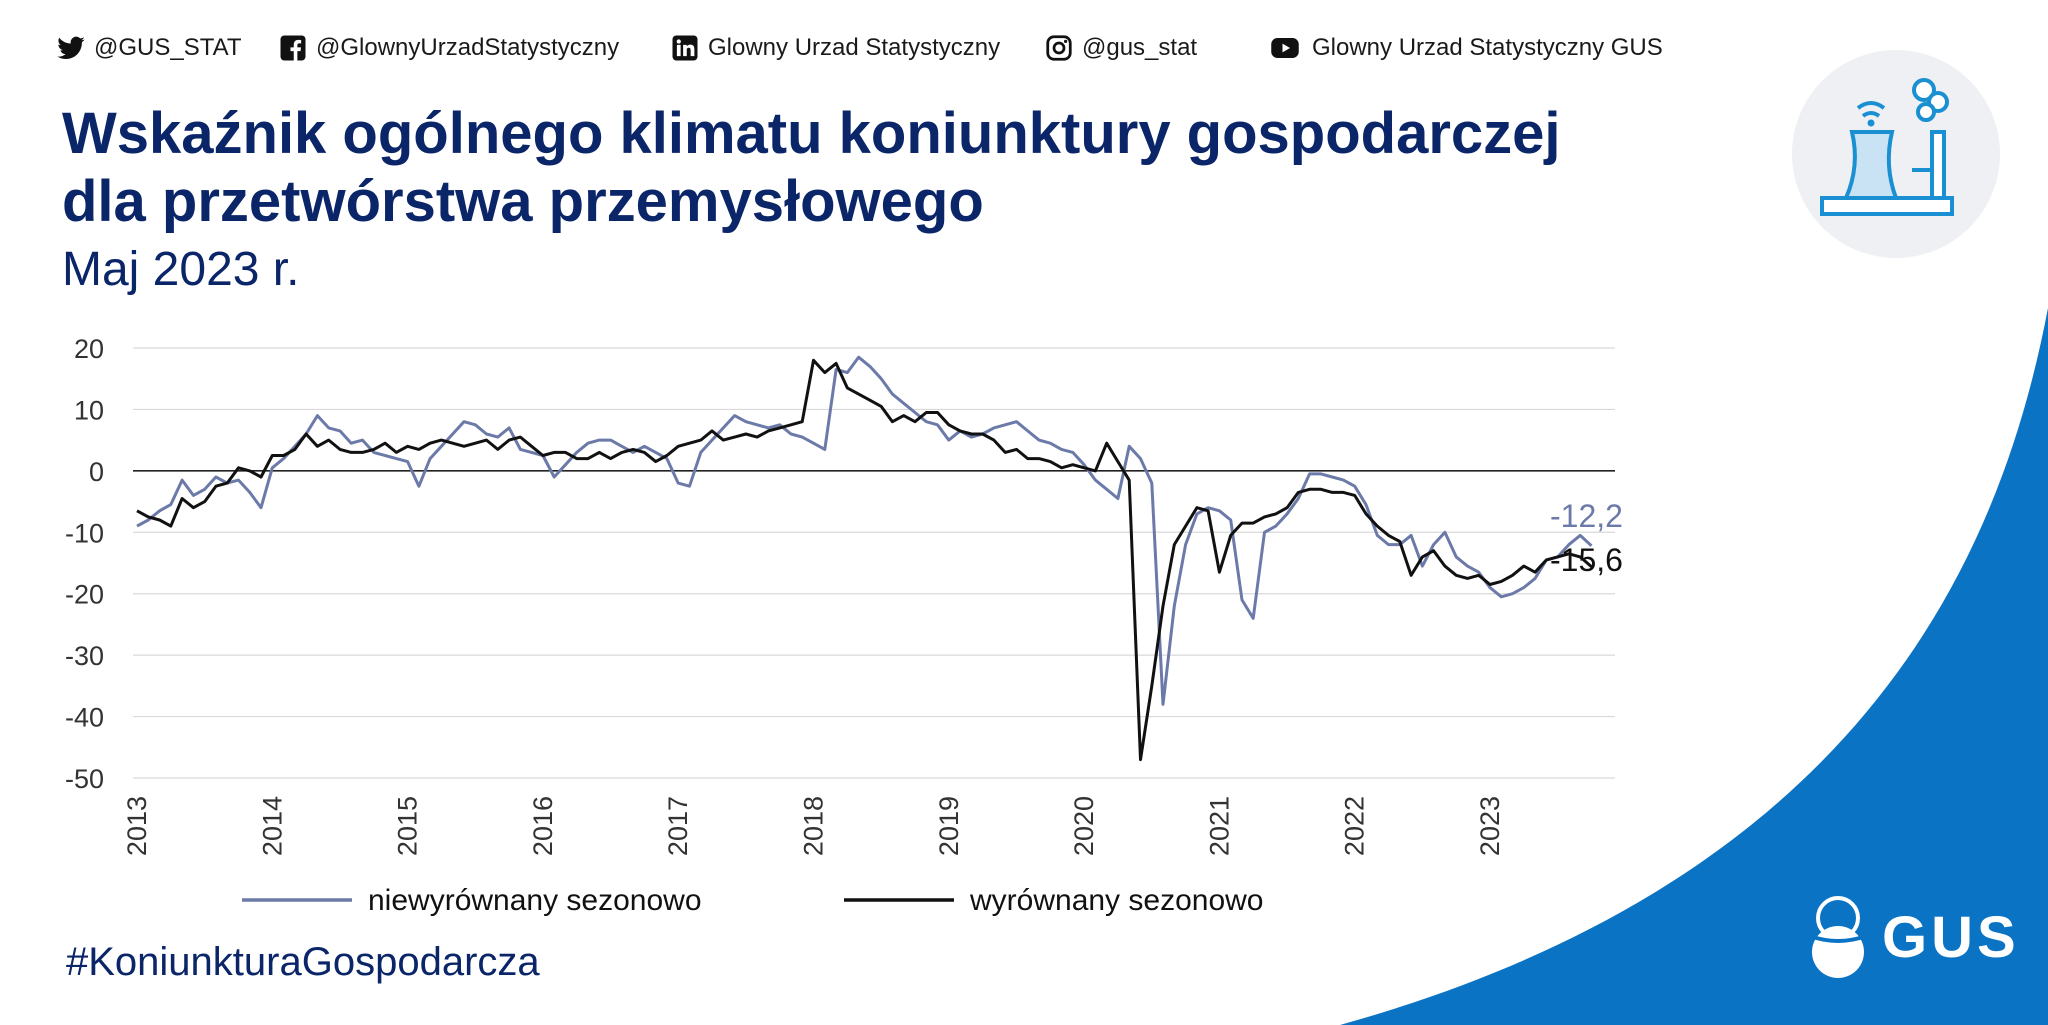  Describe the element at coordinates (1838, 937) in the screenshot. I see `gus-logo-mark` at that location.